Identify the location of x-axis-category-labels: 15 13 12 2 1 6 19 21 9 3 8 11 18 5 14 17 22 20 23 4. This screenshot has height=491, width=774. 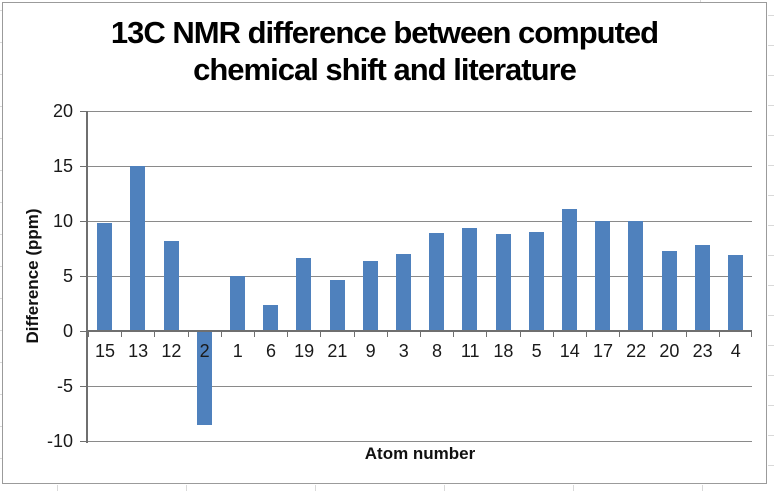
(420, 351).